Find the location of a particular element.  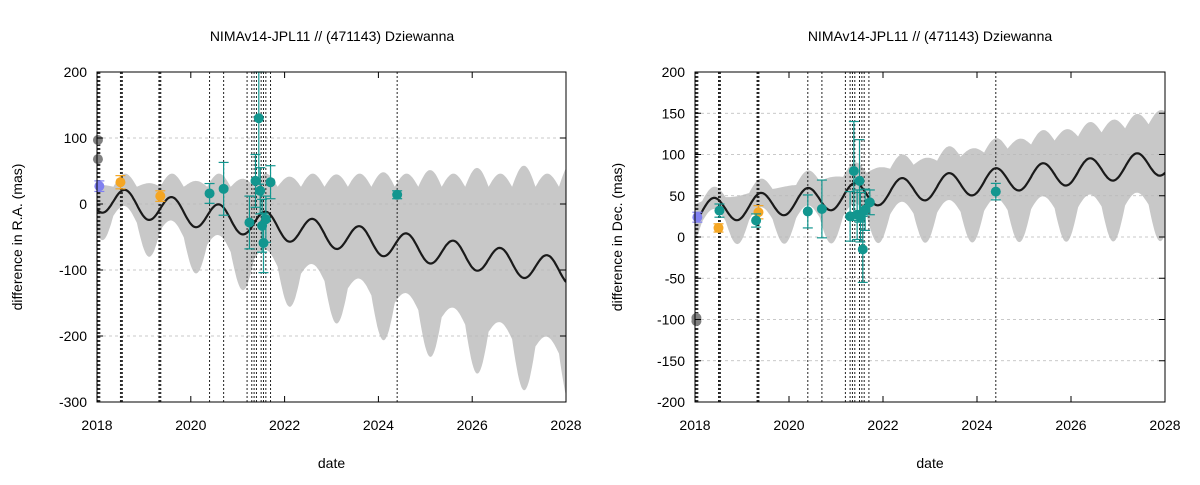

y-tick-label: -150 is located at coordinates (671, 361).